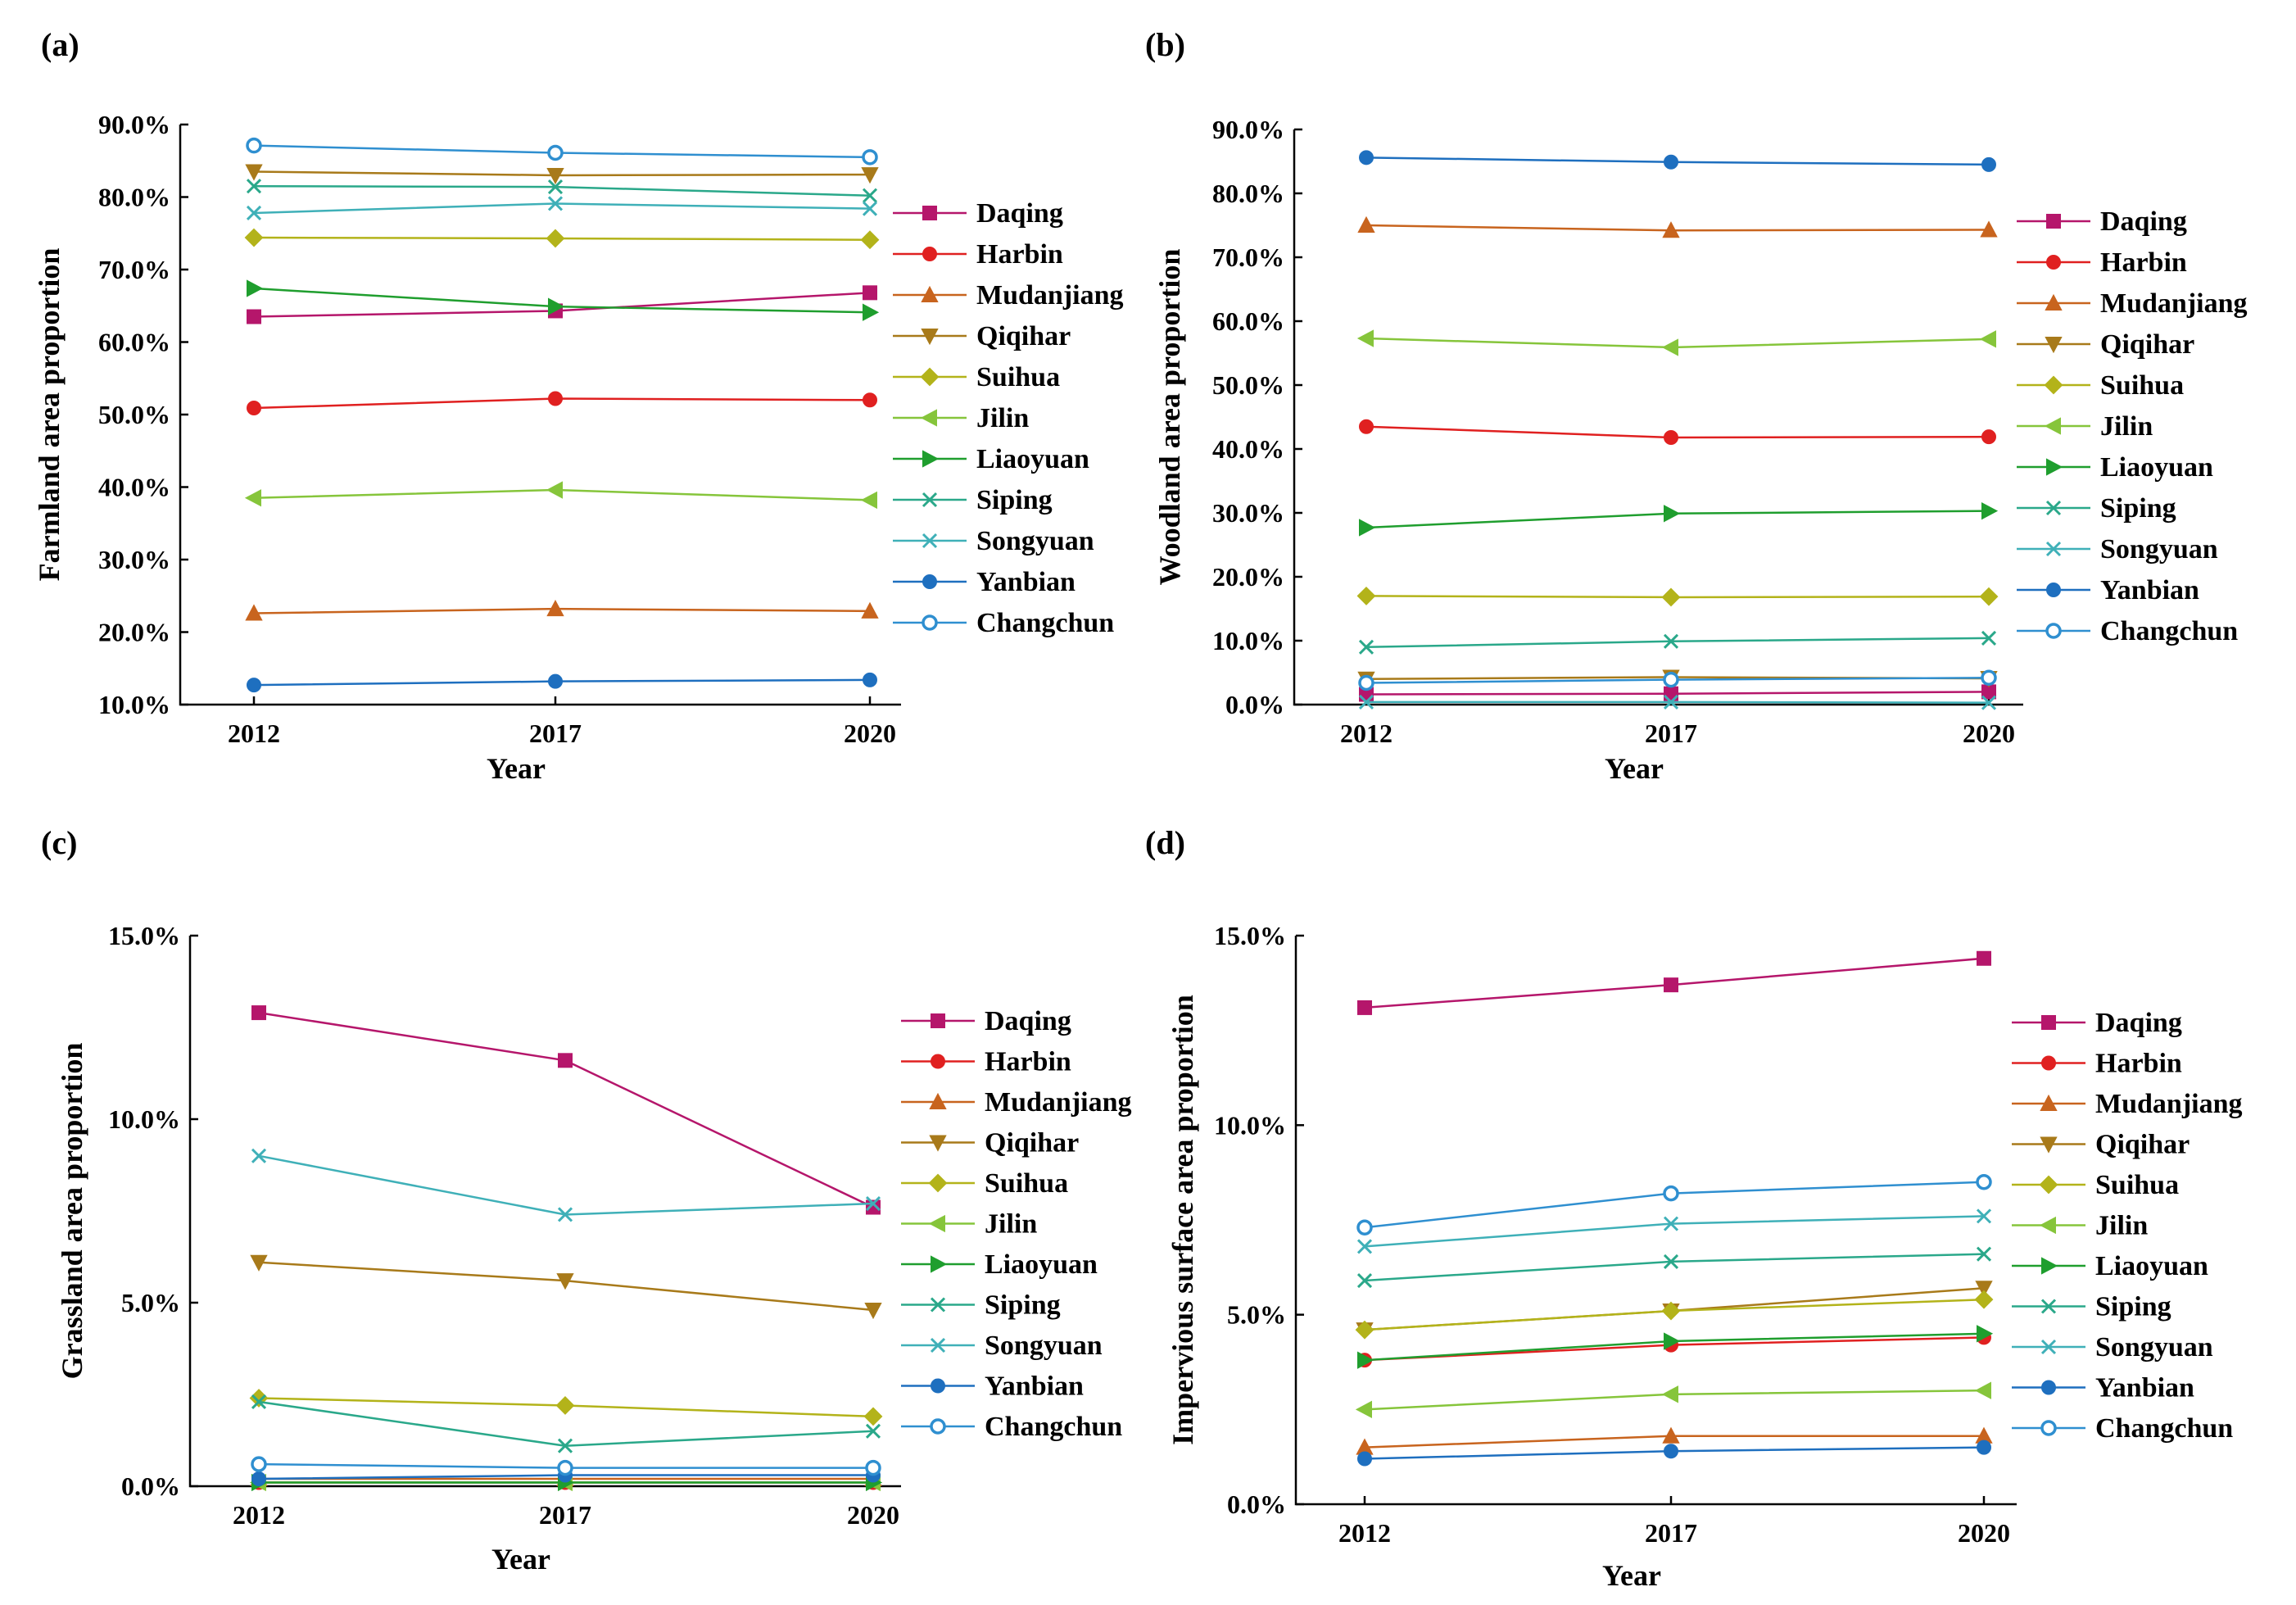 The width and height of the screenshot is (2296, 1605). I want to click on series-mudanjiang, so click(562, 610).